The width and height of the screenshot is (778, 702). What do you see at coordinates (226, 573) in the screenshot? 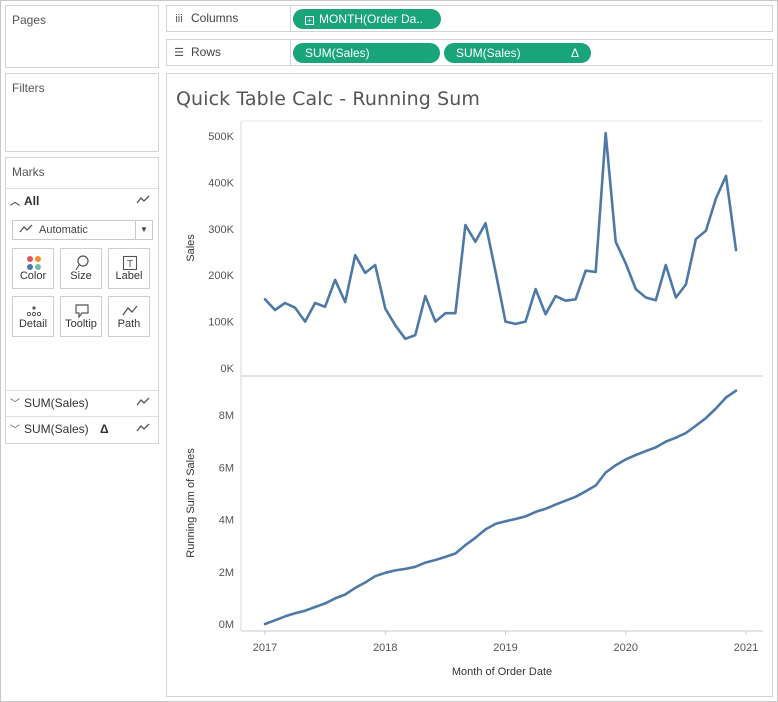
I see `y-tick-label: 2M` at bounding box center [226, 573].